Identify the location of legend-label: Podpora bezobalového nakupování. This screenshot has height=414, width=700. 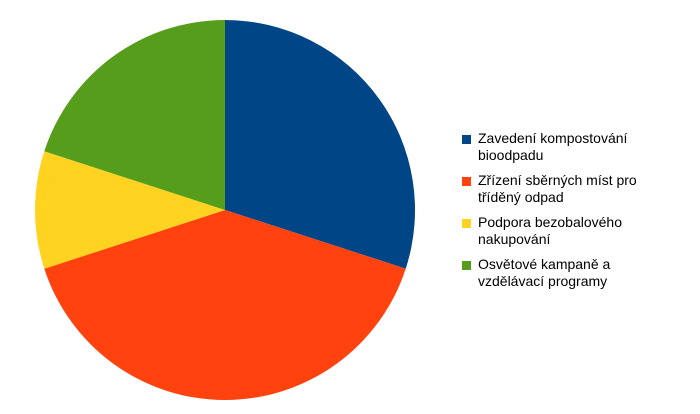
(550, 230).